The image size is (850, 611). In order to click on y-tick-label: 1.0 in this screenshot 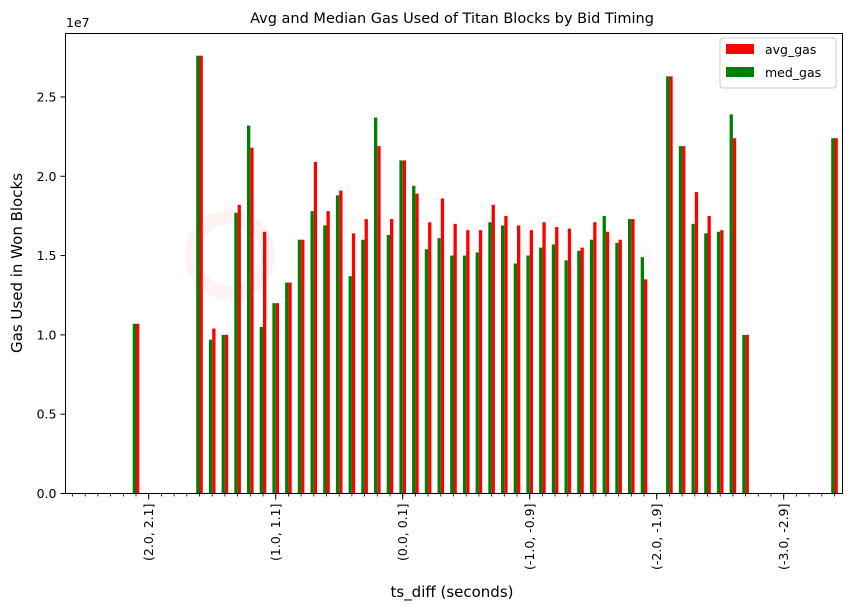, I will do `click(47, 334)`.